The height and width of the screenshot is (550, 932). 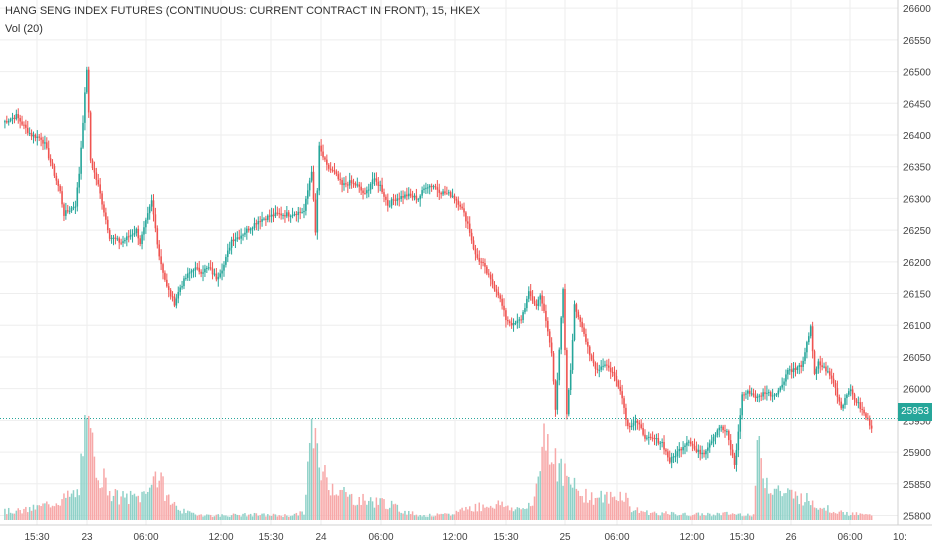 What do you see at coordinates (24, 29) in the screenshot?
I see `volume-indicator-label: Vol (20)` at bounding box center [24, 29].